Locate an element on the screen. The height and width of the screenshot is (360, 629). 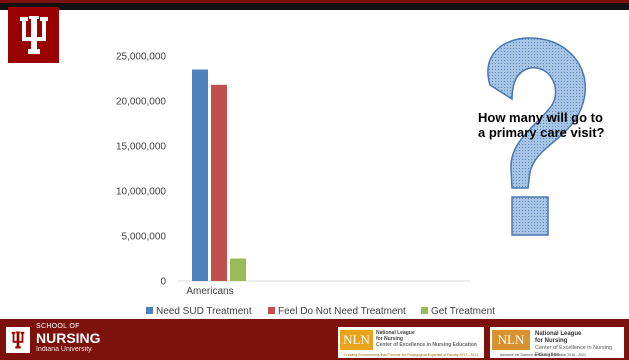
legend-label: Need SUD Treatment is located at coordinates (204, 311).